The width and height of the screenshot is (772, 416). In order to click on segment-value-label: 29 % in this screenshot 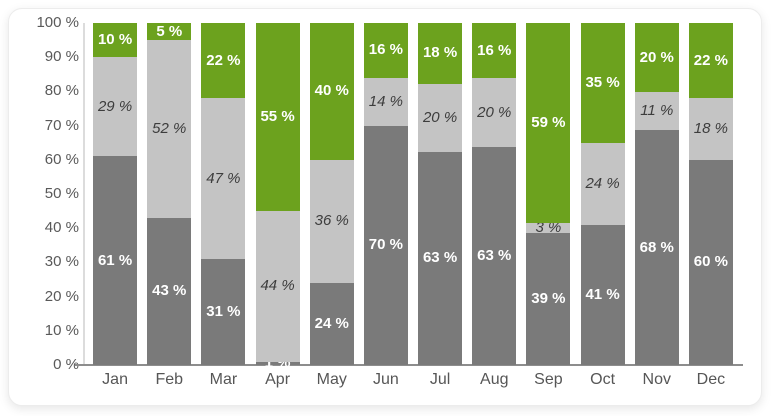, I will do `click(115, 106)`.